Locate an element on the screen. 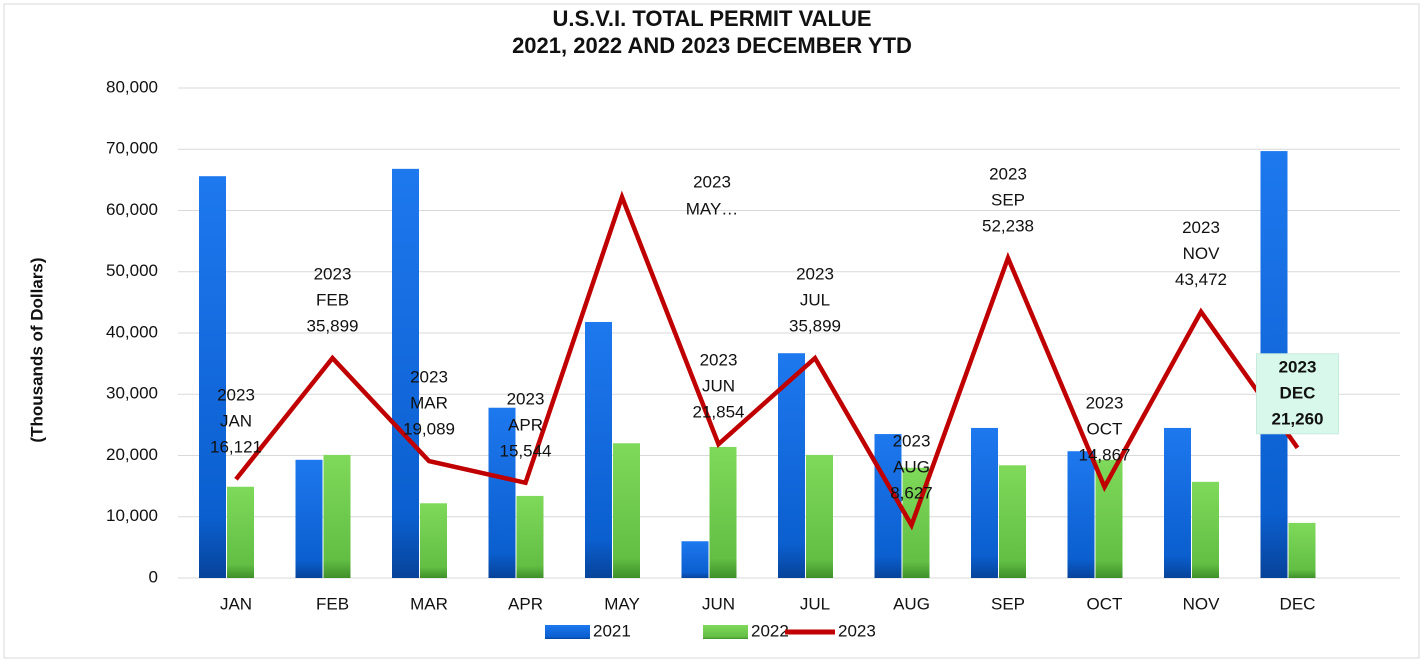  legend-label: 2021 is located at coordinates (612, 630).